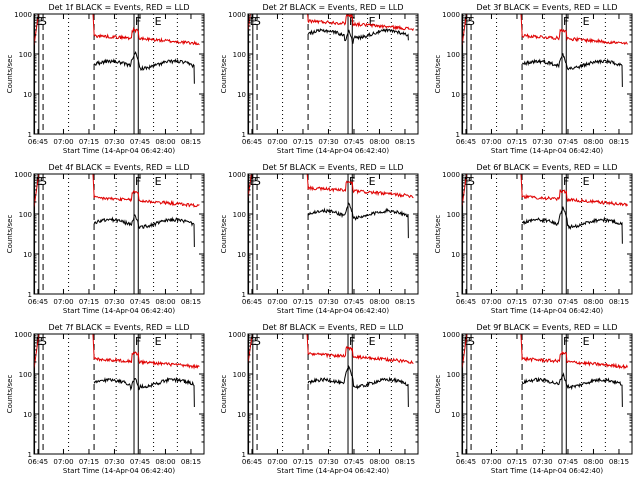  Describe the element at coordinates (118, 327) in the screenshot. I see `panel-title: Det 7f BLACK = Events, RED = LLD` at that location.